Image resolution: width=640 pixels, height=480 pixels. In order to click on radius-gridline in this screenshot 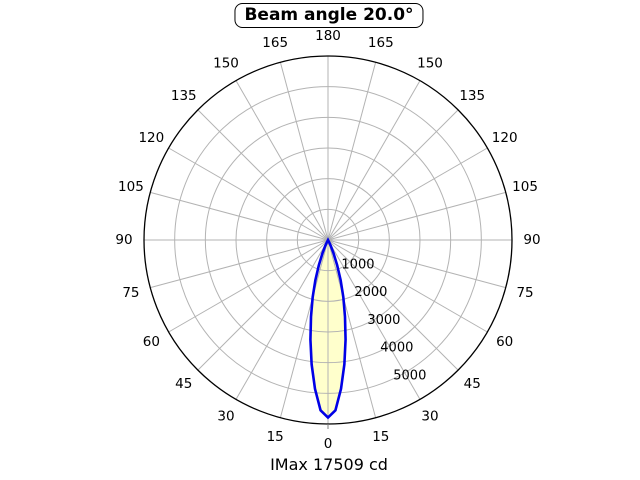, I will do `click(328, 240)`.